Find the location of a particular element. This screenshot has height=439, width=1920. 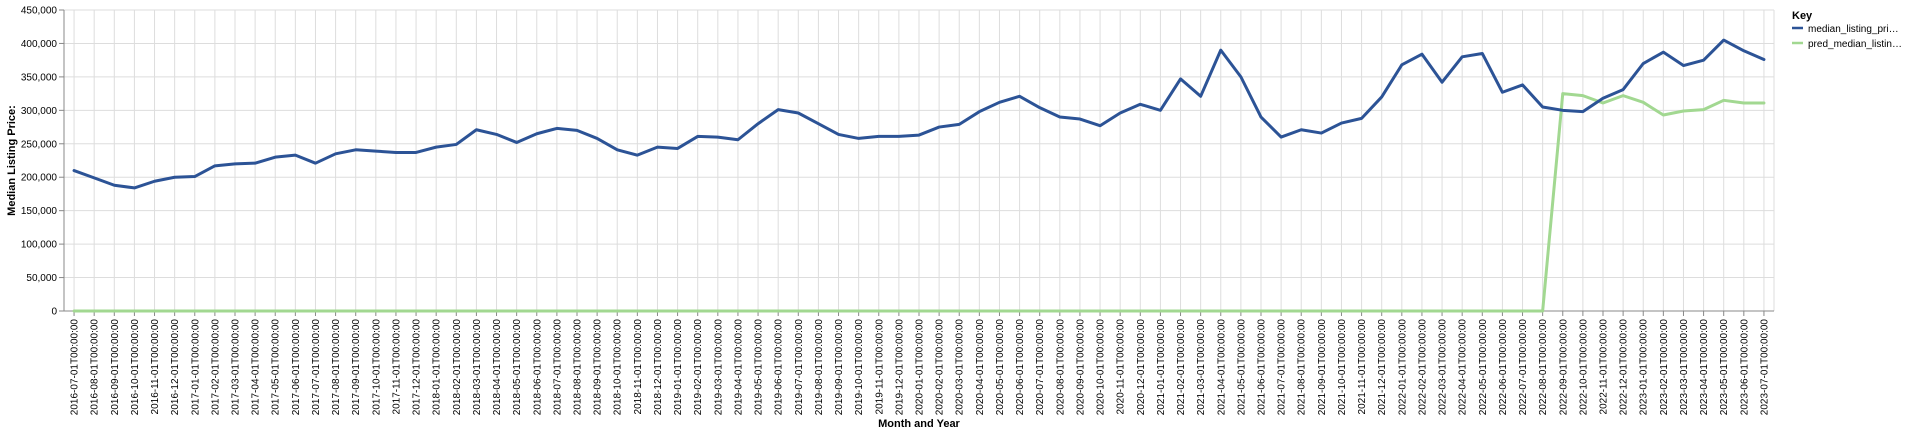

x-tick-label: 2021-11-01T00:00:00 is located at coordinates (1362, 367).